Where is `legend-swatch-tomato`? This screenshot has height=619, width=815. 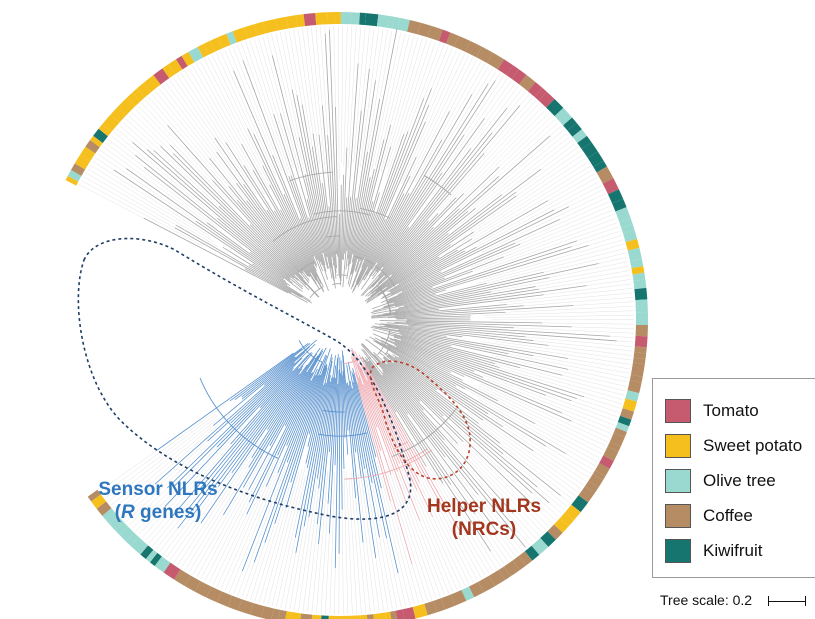 legend-swatch-tomato is located at coordinates (678, 411).